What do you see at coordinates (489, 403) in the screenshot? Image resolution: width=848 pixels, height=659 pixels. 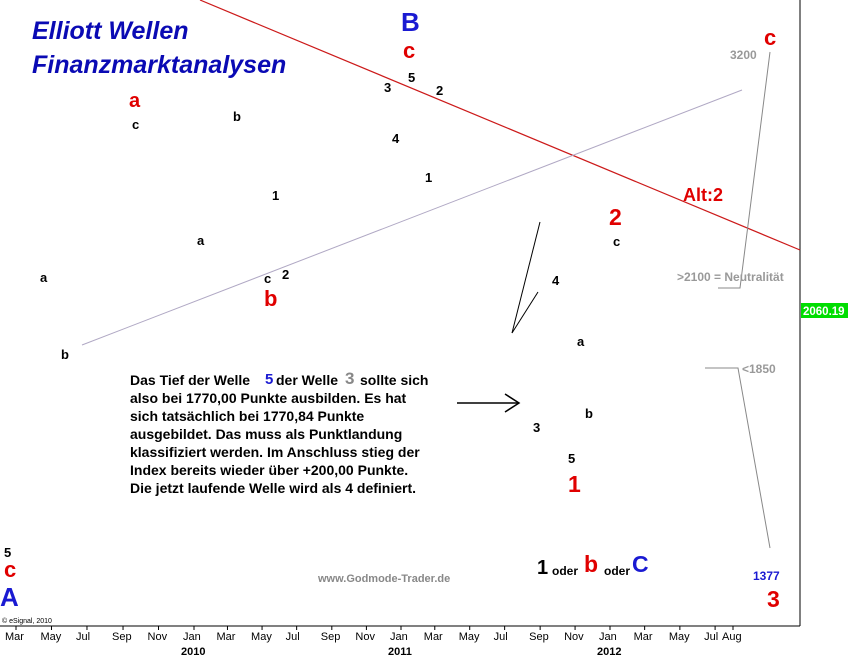 I see `note-arrow-icon` at bounding box center [489, 403].